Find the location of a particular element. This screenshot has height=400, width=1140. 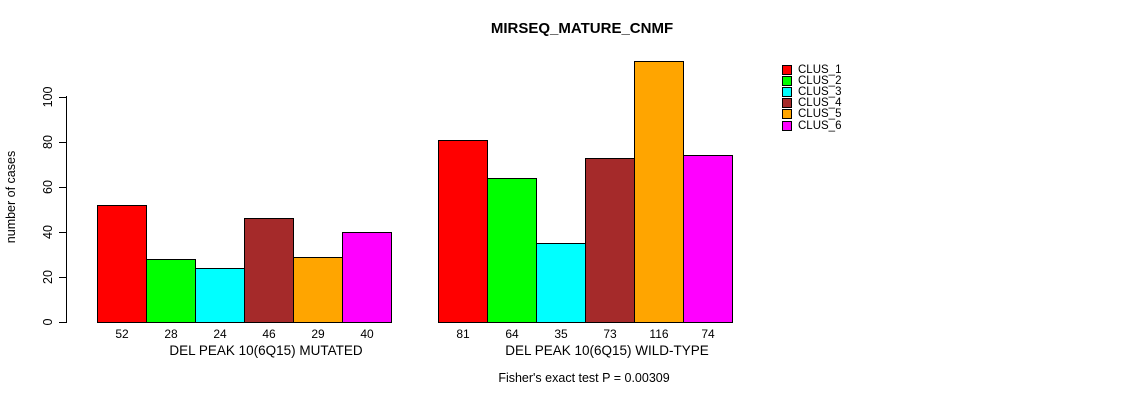

y-tick-label: 60 is located at coordinates (48, 187).